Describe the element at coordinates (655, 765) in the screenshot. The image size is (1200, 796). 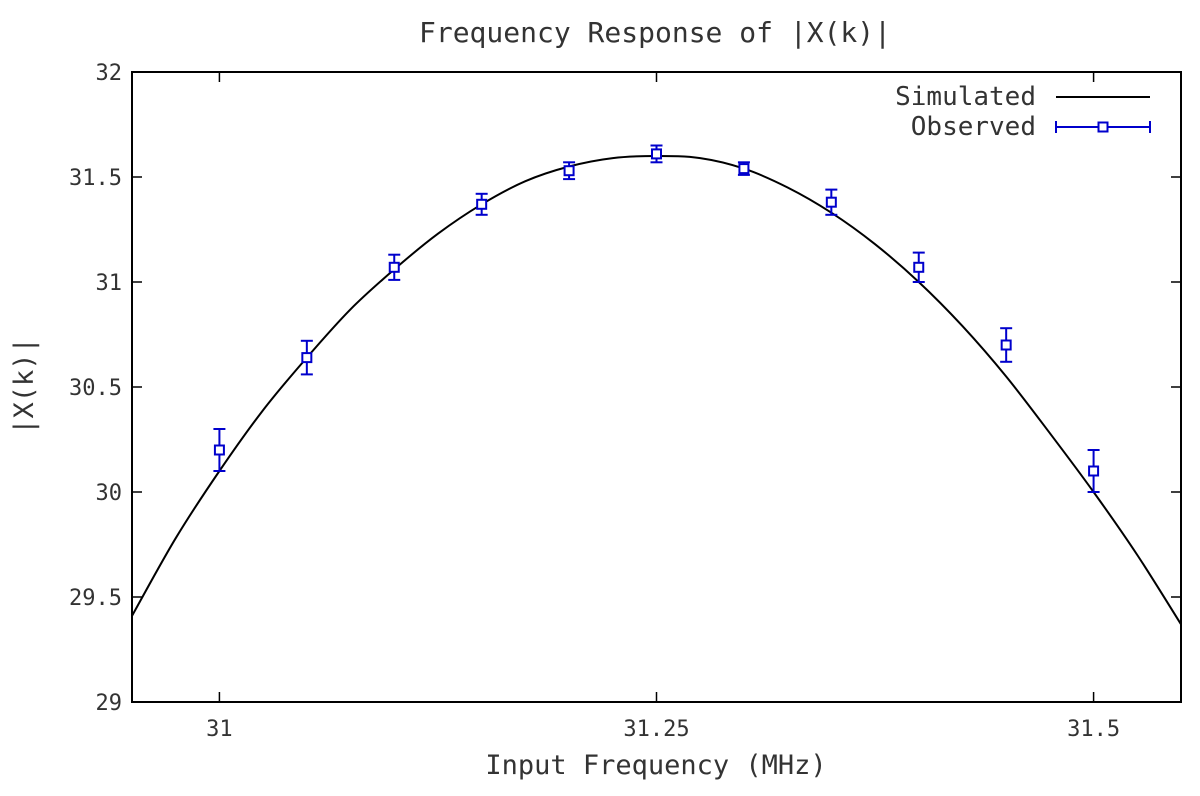
I see `x-axis-label: Input Frequency (MHz)` at that location.